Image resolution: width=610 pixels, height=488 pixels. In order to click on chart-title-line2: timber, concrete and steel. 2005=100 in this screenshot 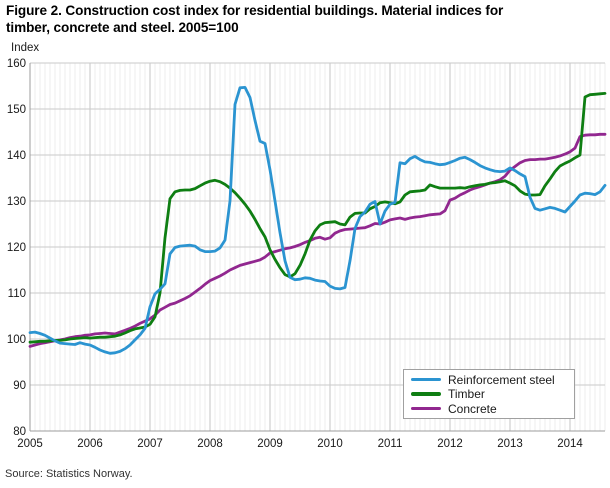, I will do `click(122, 27)`.